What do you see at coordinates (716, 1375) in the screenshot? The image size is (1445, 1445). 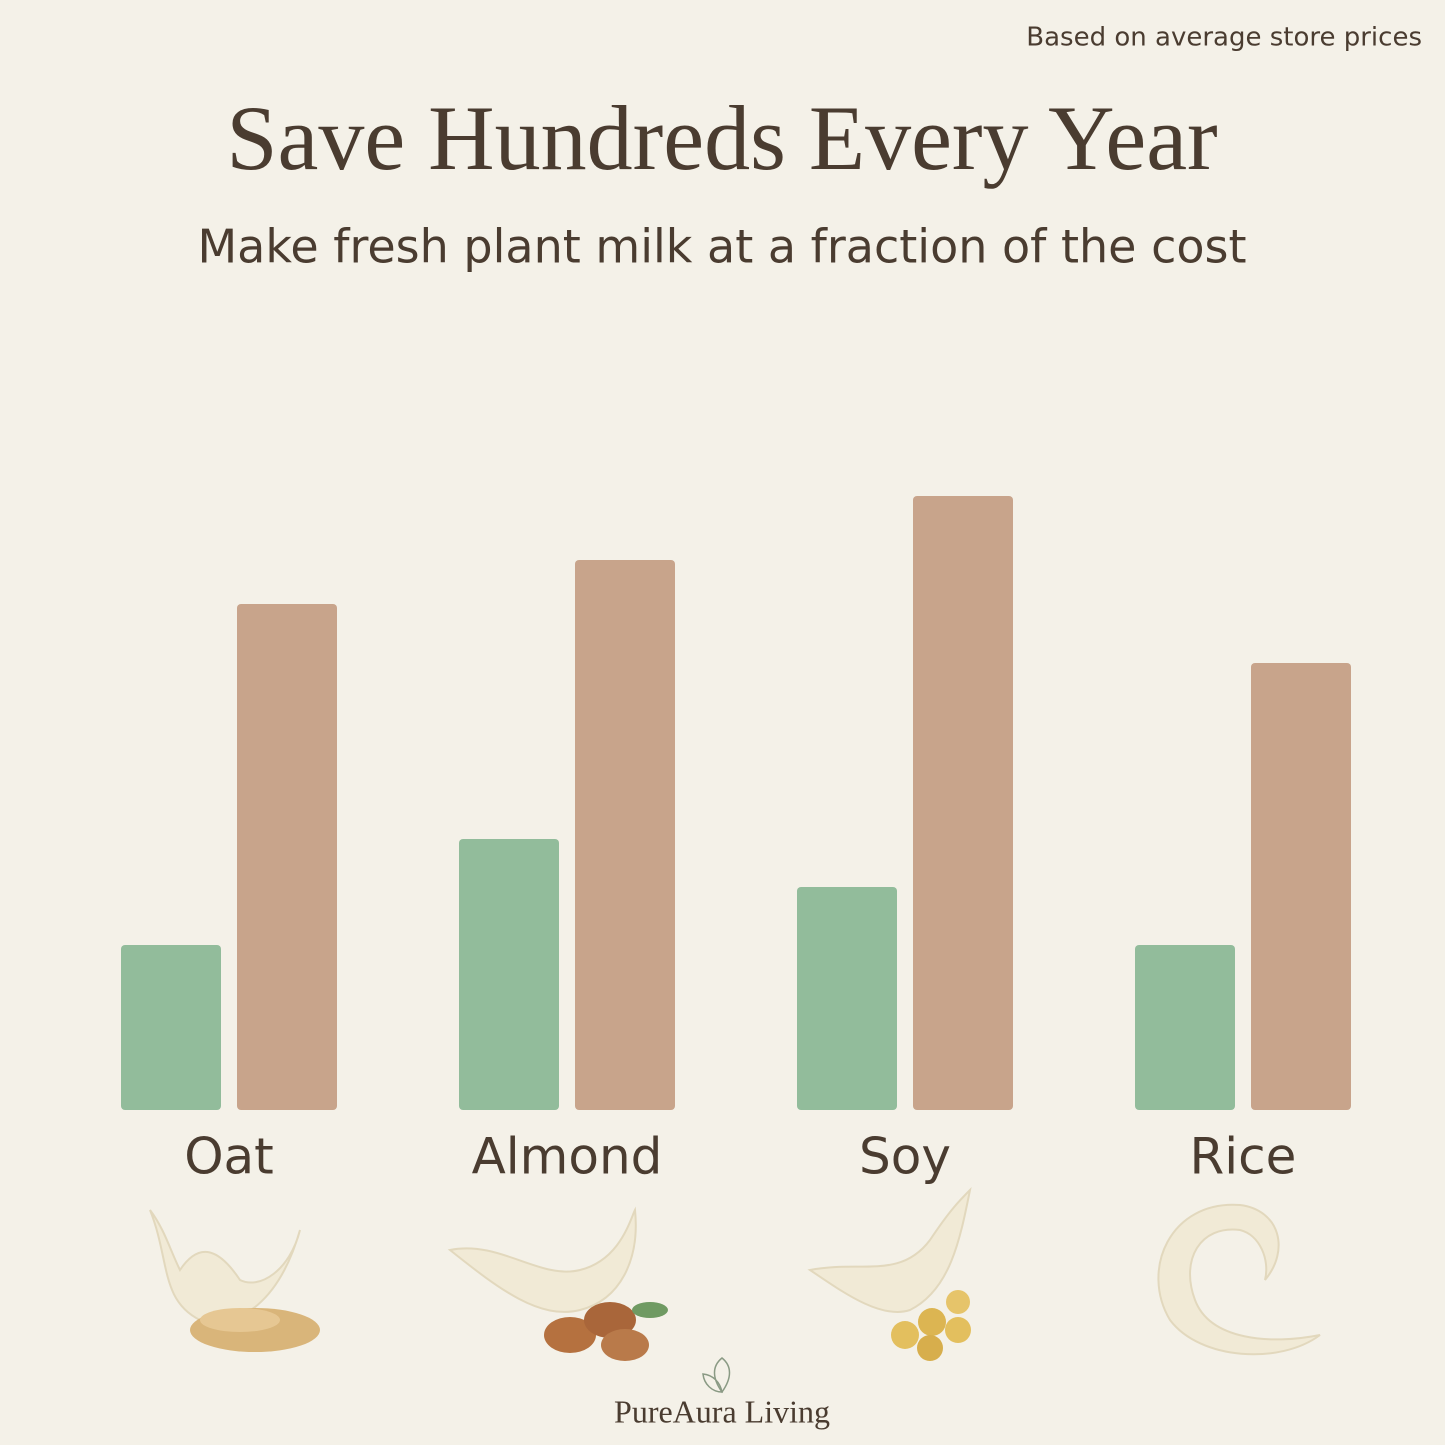 I see `brand-logo` at bounding box center [716, 1375].